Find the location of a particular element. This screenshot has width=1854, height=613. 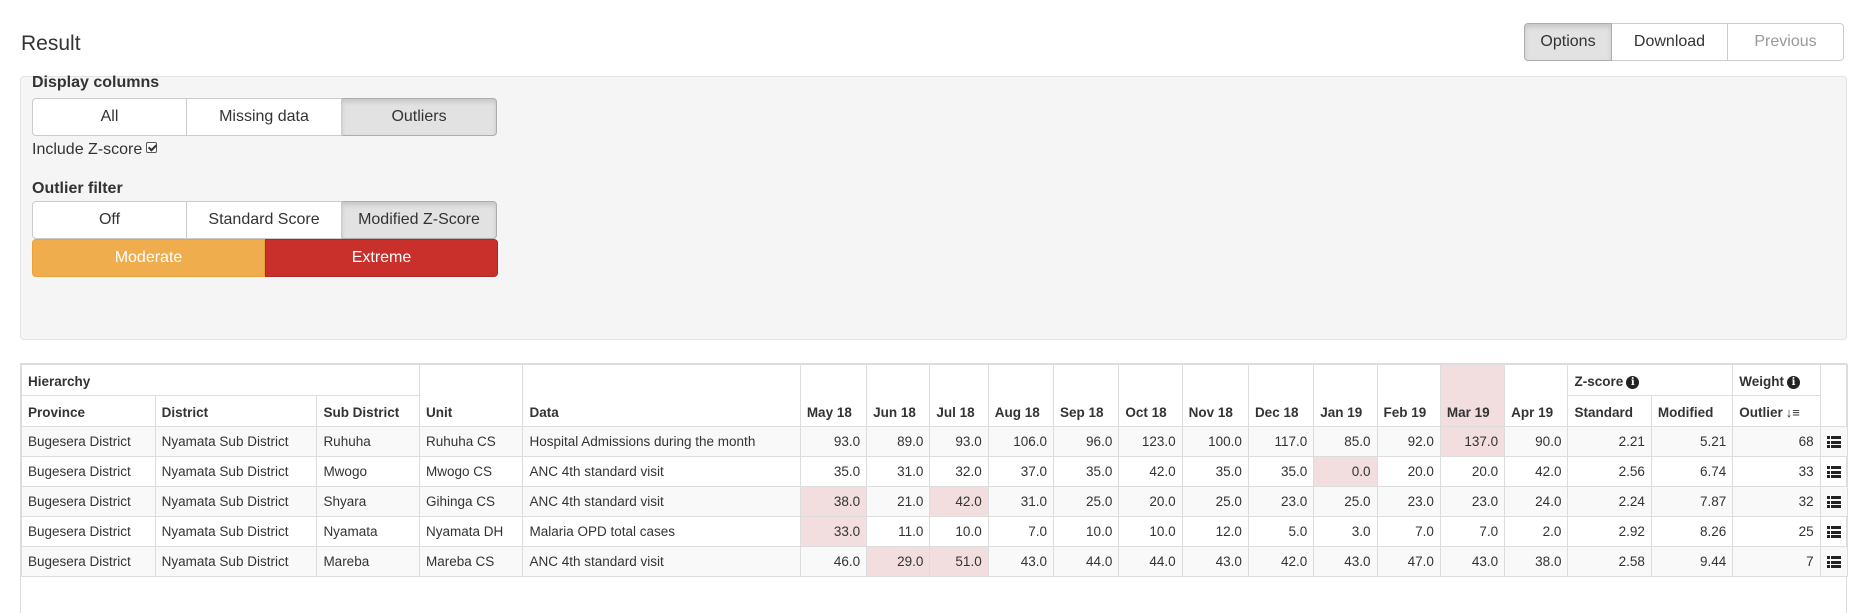

filter-standard-score-button: Standard Score is located at coordinates (264, 220).